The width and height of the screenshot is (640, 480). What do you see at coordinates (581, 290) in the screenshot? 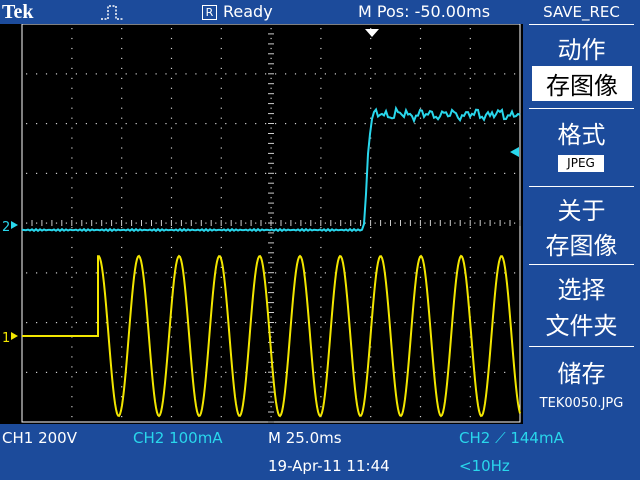
I see `menu-folder-line1: 选择` at bounding box center [581, 290].